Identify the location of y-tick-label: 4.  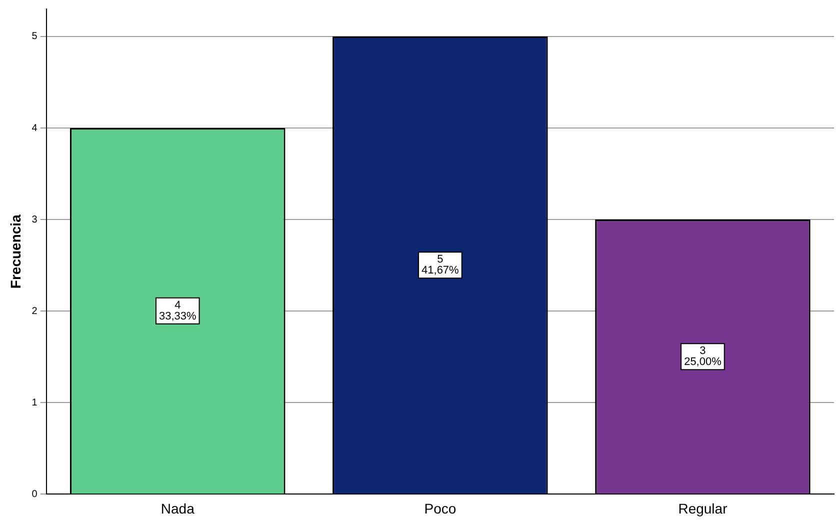
(35, 128).